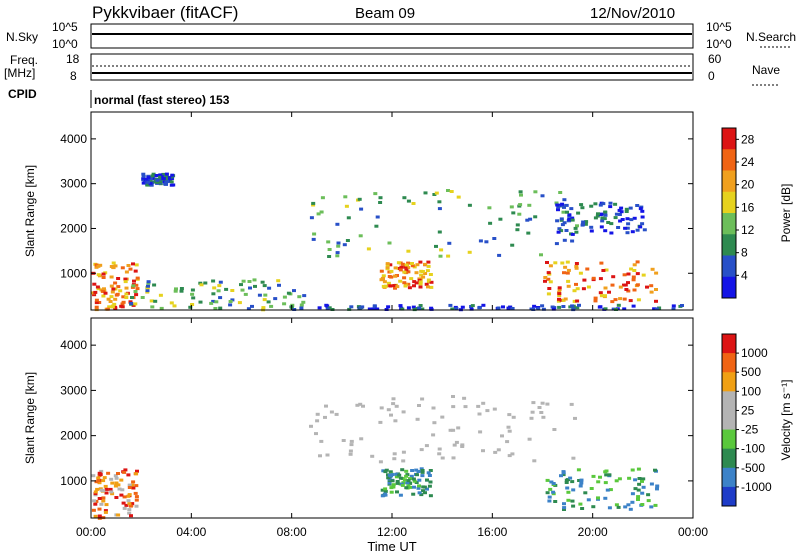 The width and height of the screenshot is (800, 554). I want to click on xtick-label: 12:00, so click(392, 532).